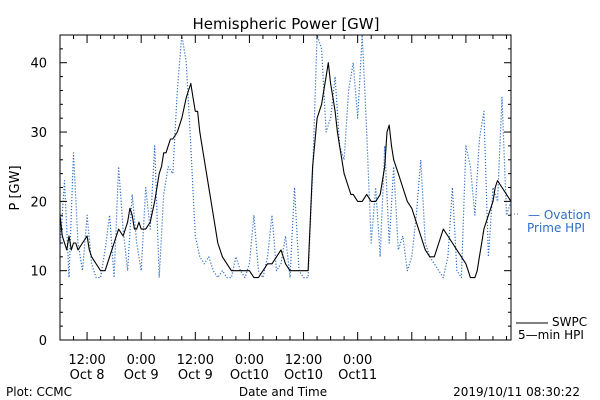 The width and height of the screenshot is (600, 400). Describe the element at coordinates (39, 392) in the screenshot. I see `plot-credit: Plot: CCMC` at that location.